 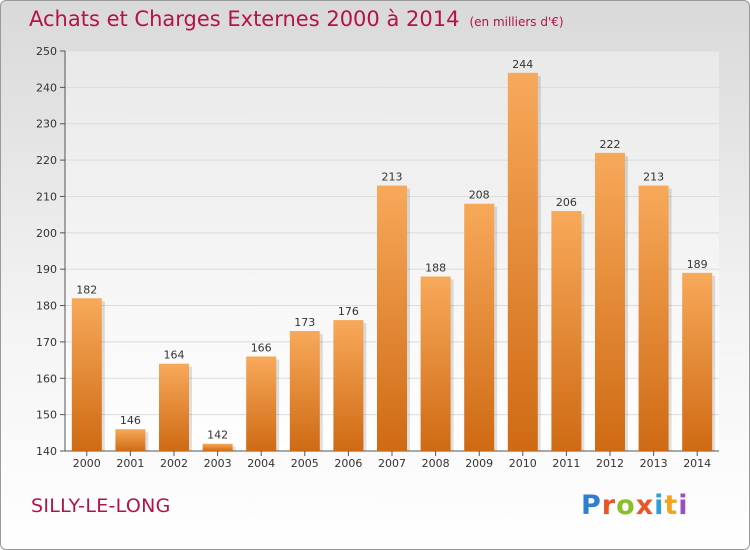 I want to click on bar-value-label: 222, so click(x=610, y=144).